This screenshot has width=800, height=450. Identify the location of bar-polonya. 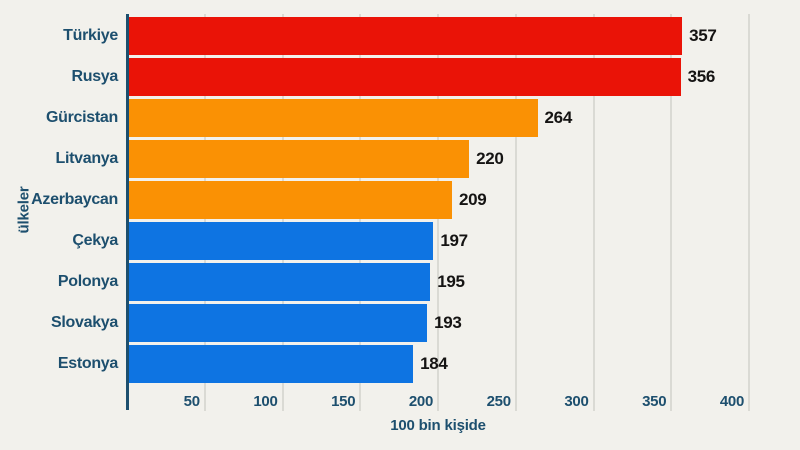
(280, 282).